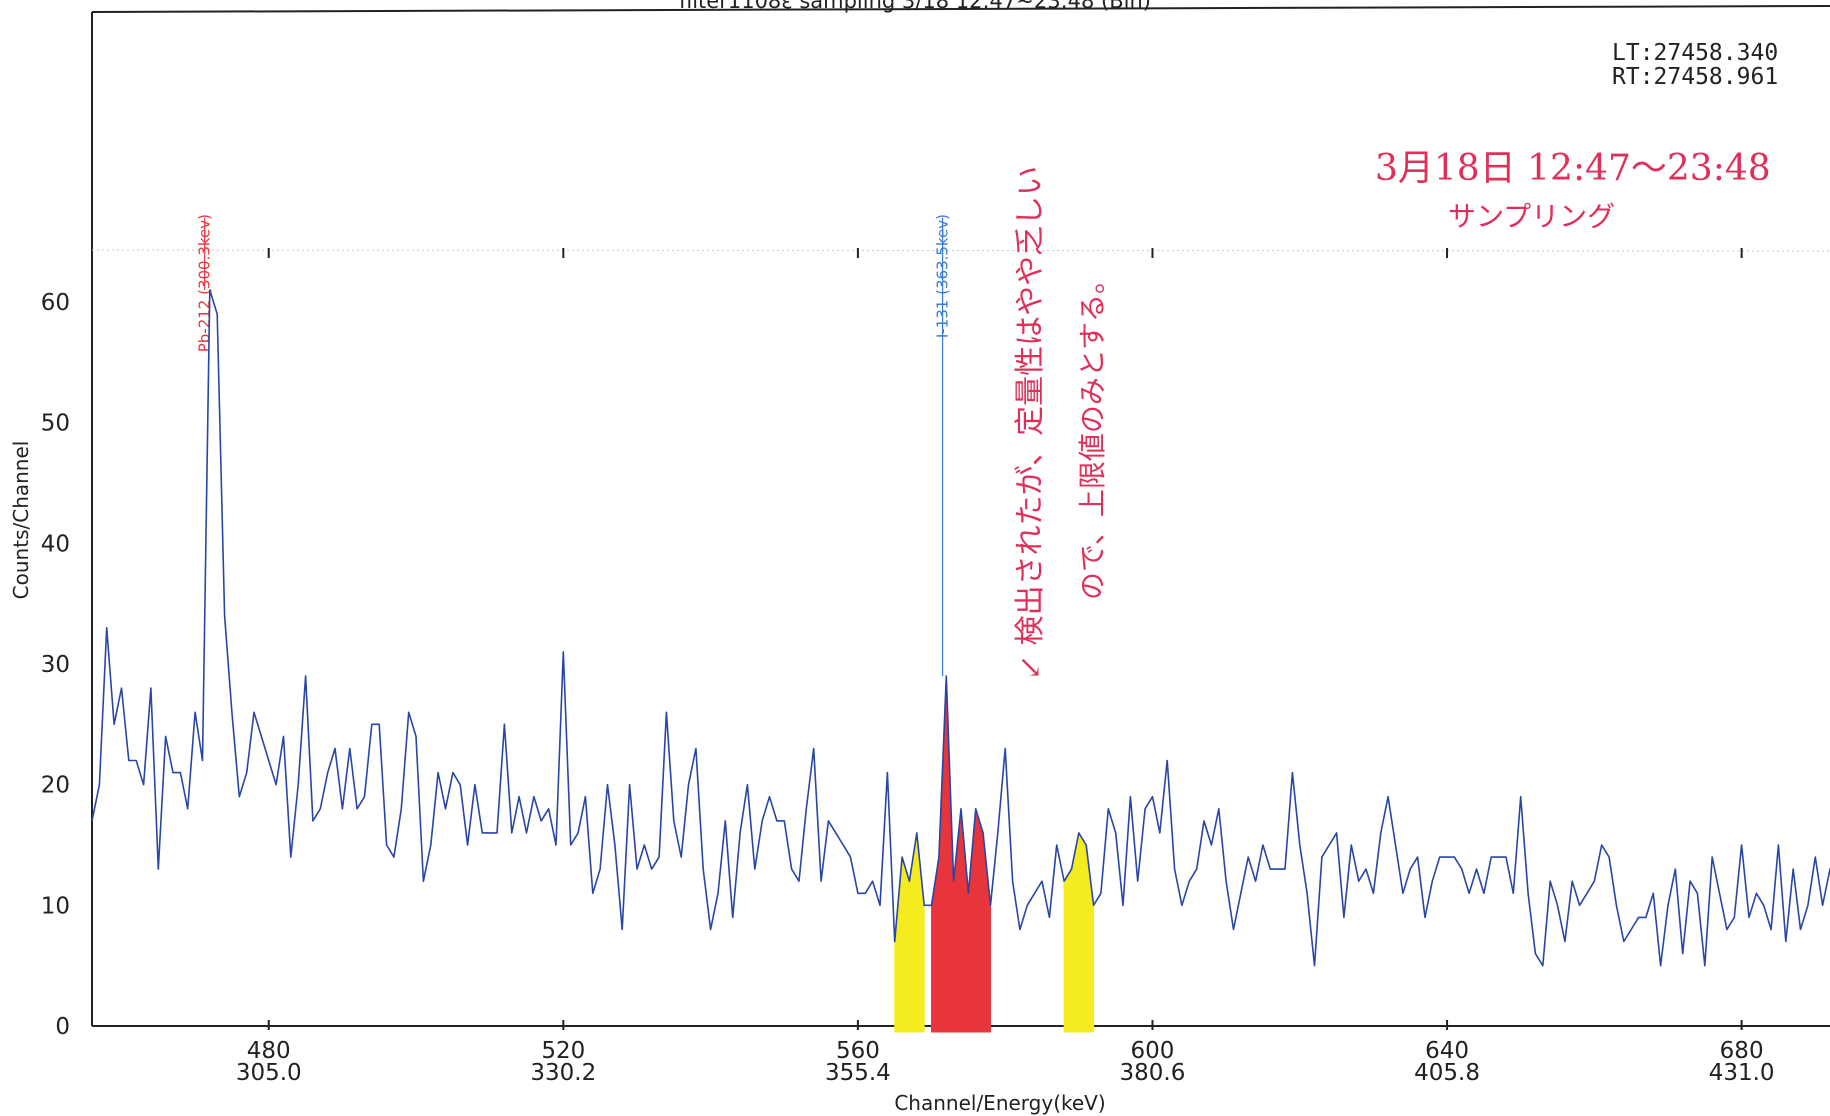 The image size is (1830, 1116). I want to click on x-axis-label: Channel/Energy(keV), so click(999, 1103).